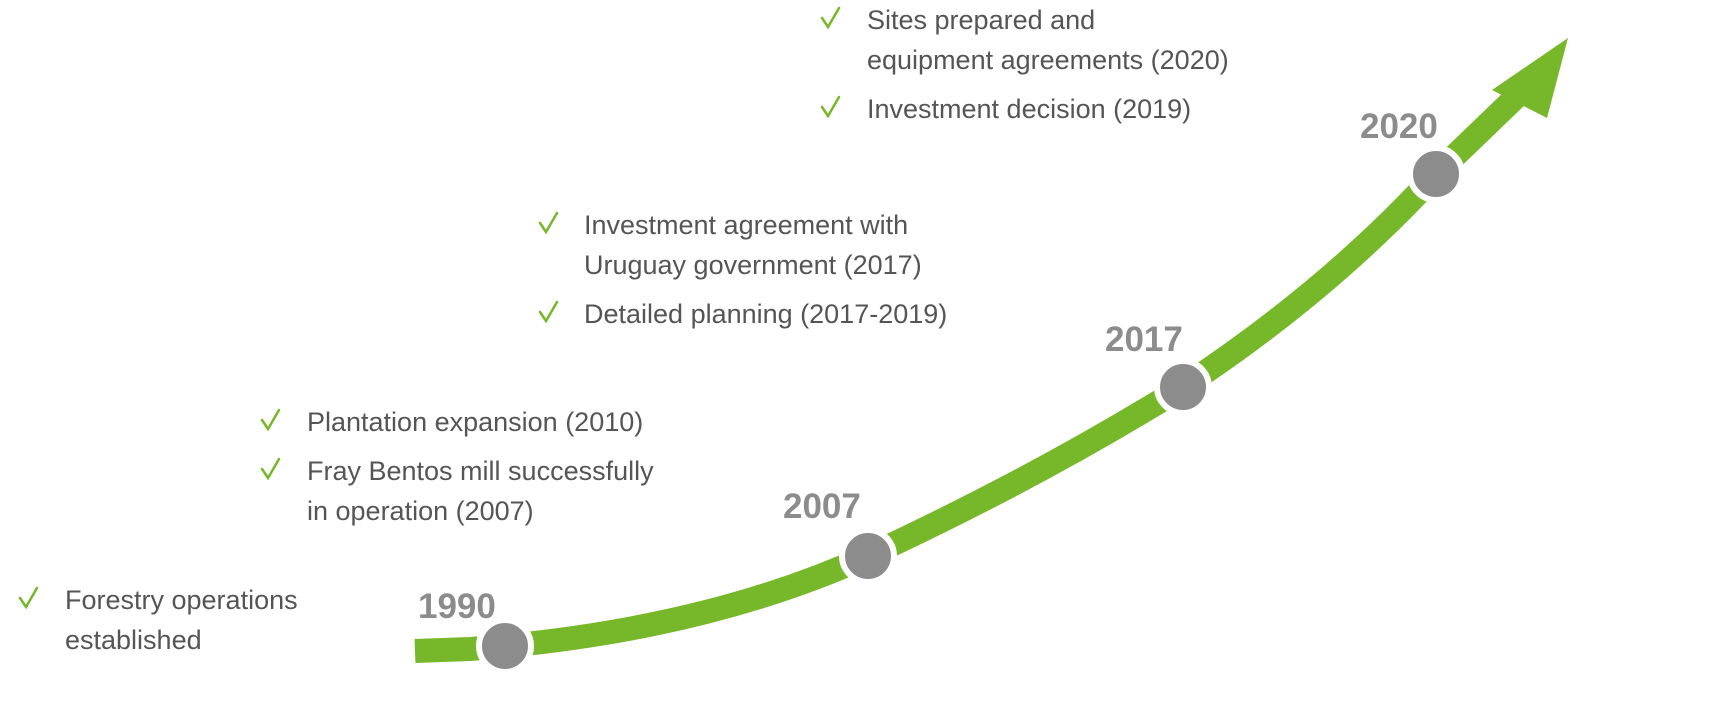 This screenshot has width=1710, height=728. Describe the element at coordinates (981, 20) in the screenshot. I see `item-text: Sites prepared and` at that location.